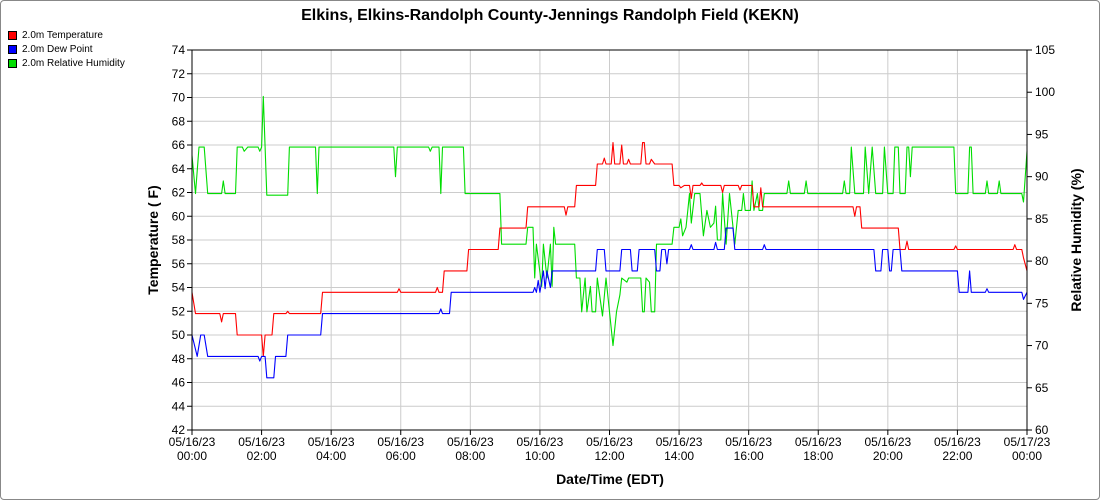  I want to click on legend-swatch-relative-humidity, so click(12, 63).